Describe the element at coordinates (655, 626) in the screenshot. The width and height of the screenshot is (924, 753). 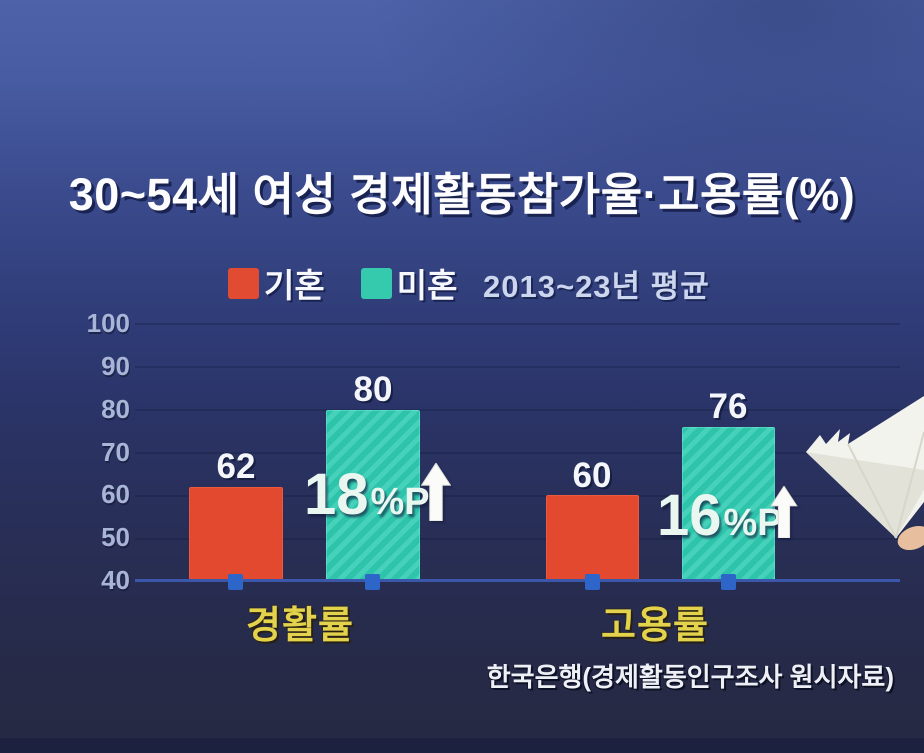
I see `category-label-employment-rate: 고용률` at that location.